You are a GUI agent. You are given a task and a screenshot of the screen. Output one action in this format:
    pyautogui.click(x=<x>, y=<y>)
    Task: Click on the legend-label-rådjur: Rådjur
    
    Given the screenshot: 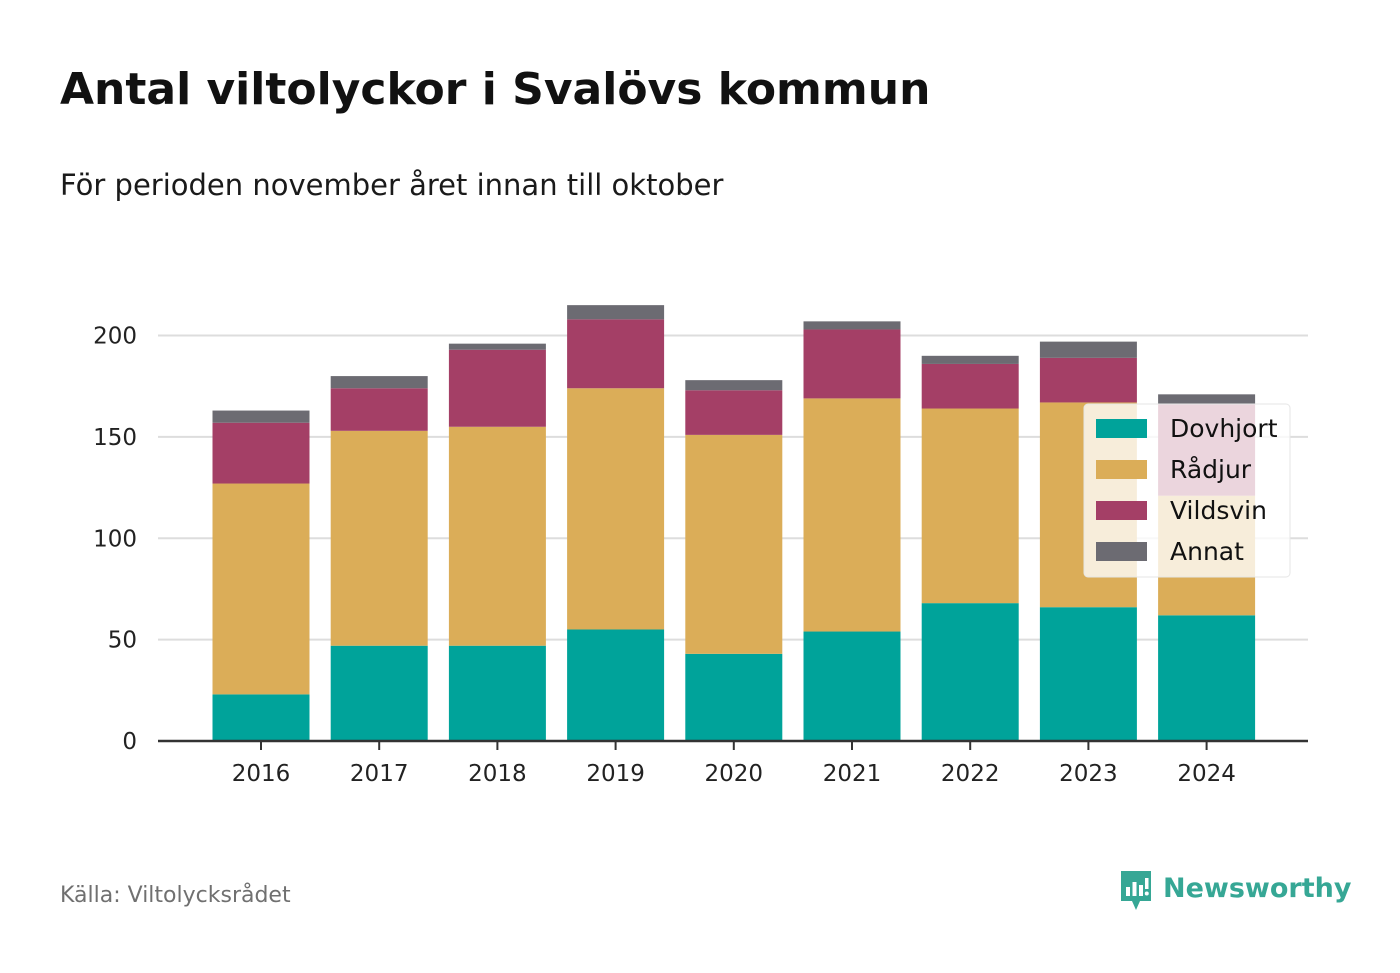 What is the action you would take?
    pyautogui.click(x=1211, y=469)
    